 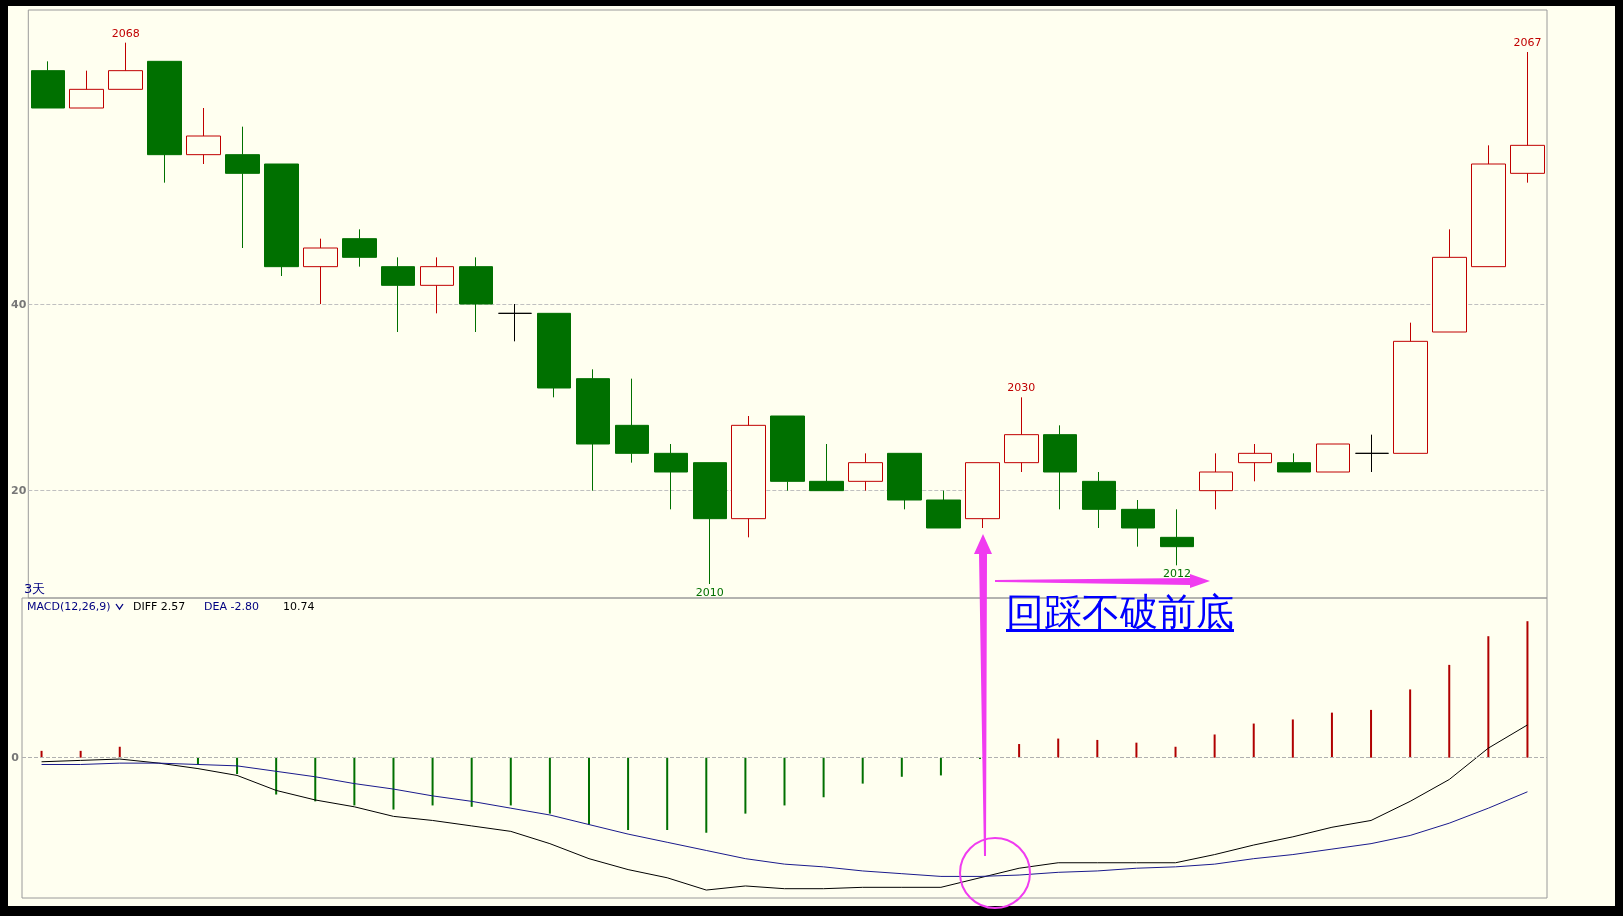 What do you see at coordinates (1120, 612) in the screenshot?
I see `annotation: 回踩不破前底` at bounding box center [1120, 612].